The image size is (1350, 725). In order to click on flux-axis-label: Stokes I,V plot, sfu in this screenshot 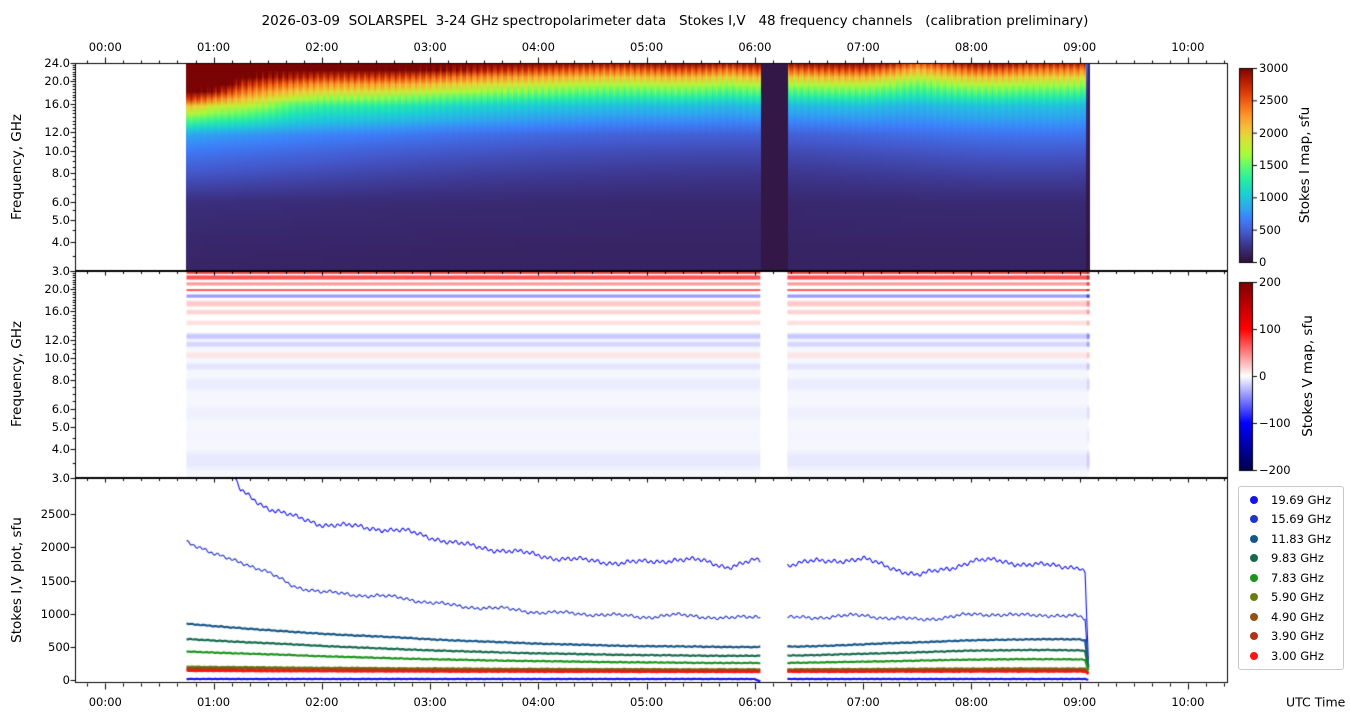, I will do `click(17, 580)`.